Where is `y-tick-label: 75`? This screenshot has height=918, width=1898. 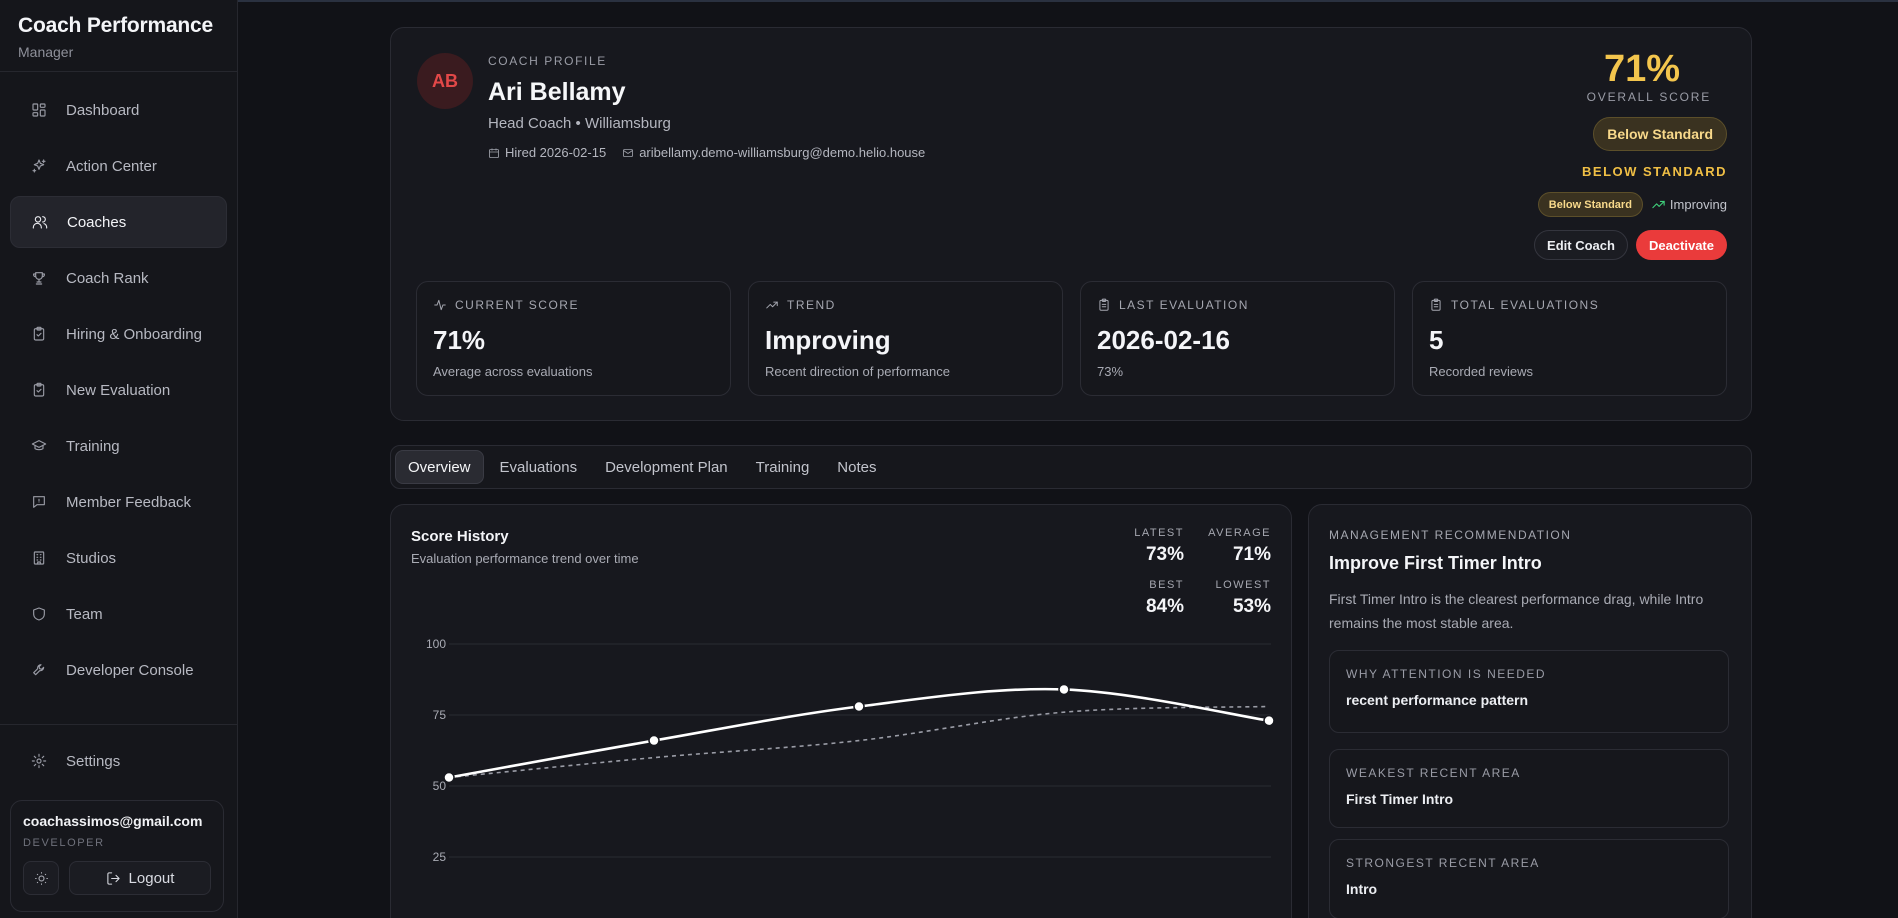
y-tick-label: 75 is located at coordinates (440, 715).